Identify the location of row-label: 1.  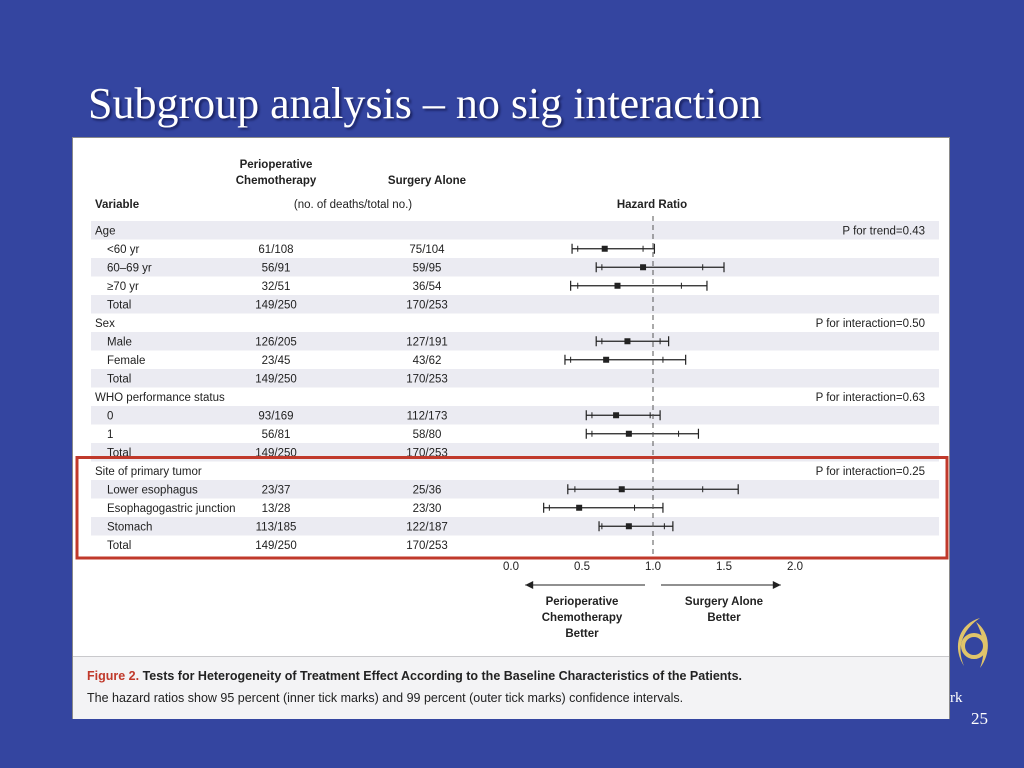
(110, 435).